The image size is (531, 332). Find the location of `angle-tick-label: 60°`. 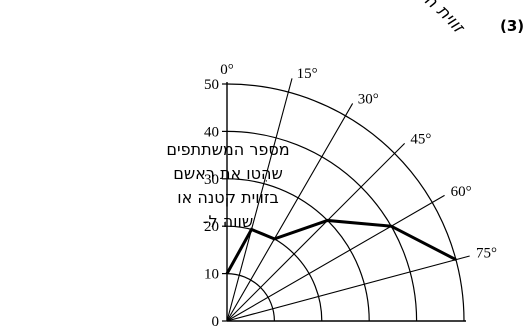

angle-tick-label: 60° is located at coordinates (461, 192).